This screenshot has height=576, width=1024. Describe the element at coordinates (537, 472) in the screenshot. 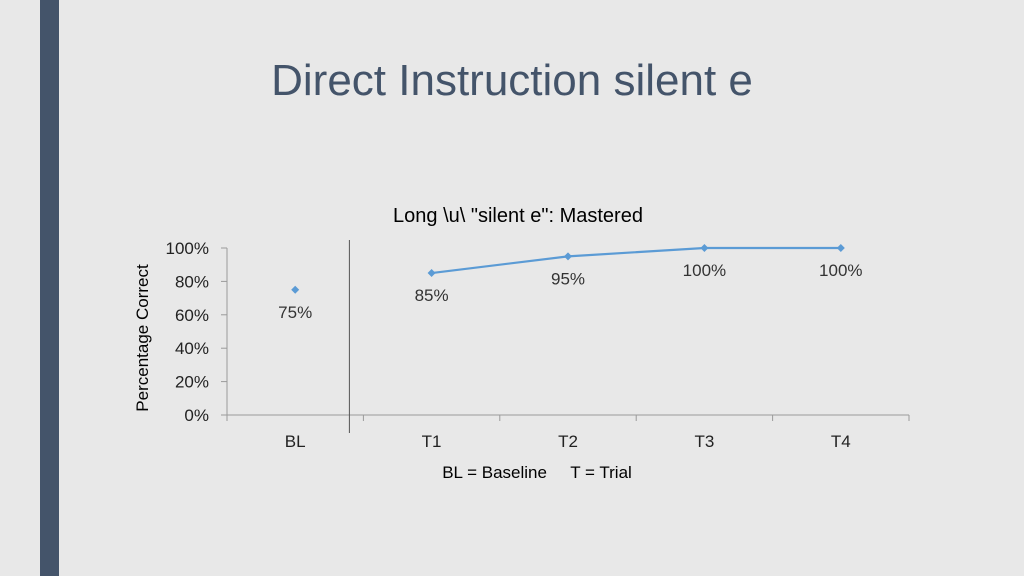

I see `x-axis-title: BL = Baseline T = Trial` at that location.